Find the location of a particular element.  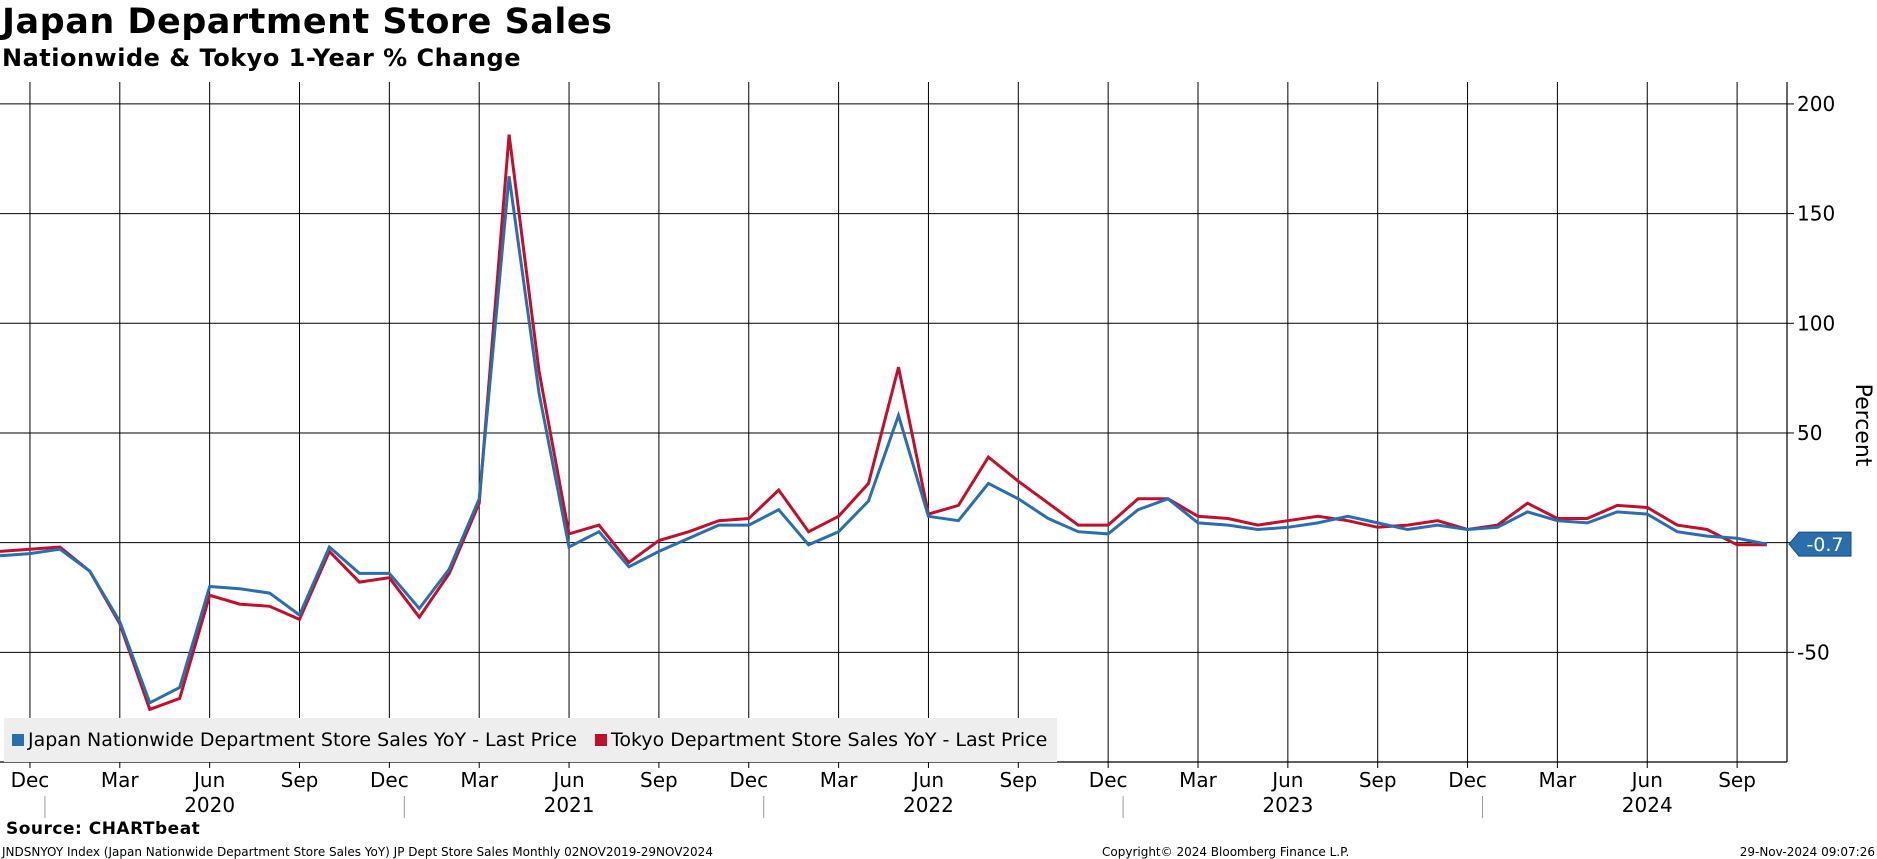

chart-subtitle: Nationwide & Tokyo 1-Year % Change is located at coordinates (261, 58).